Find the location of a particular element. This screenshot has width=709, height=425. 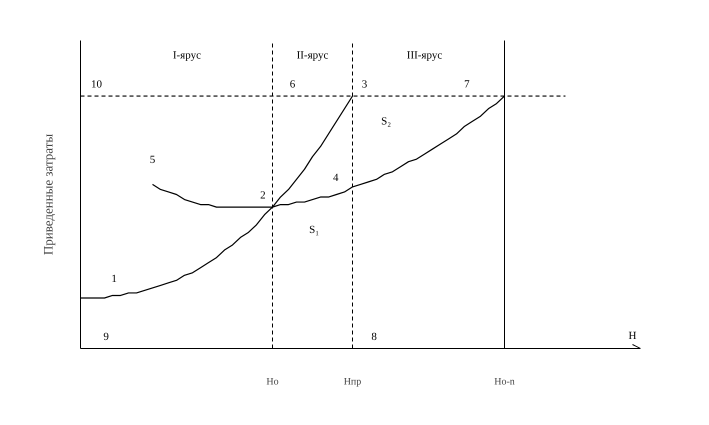

annotation: S₂ is located at coordinates (386, 121).